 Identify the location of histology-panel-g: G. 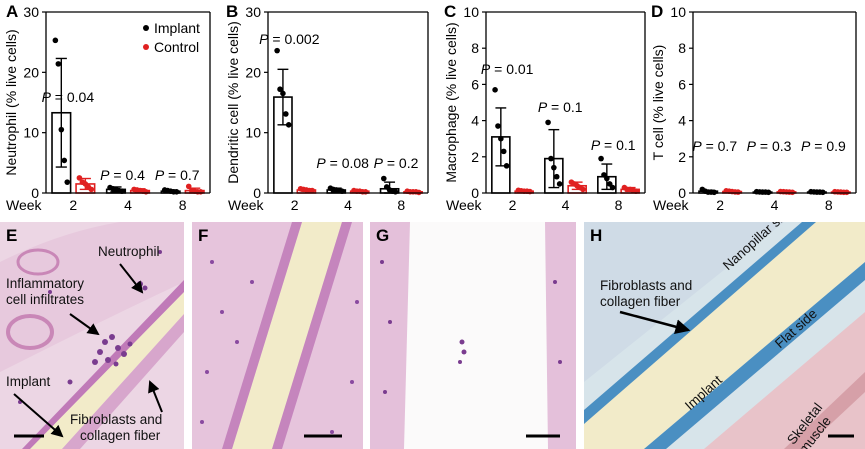
(473, 335).